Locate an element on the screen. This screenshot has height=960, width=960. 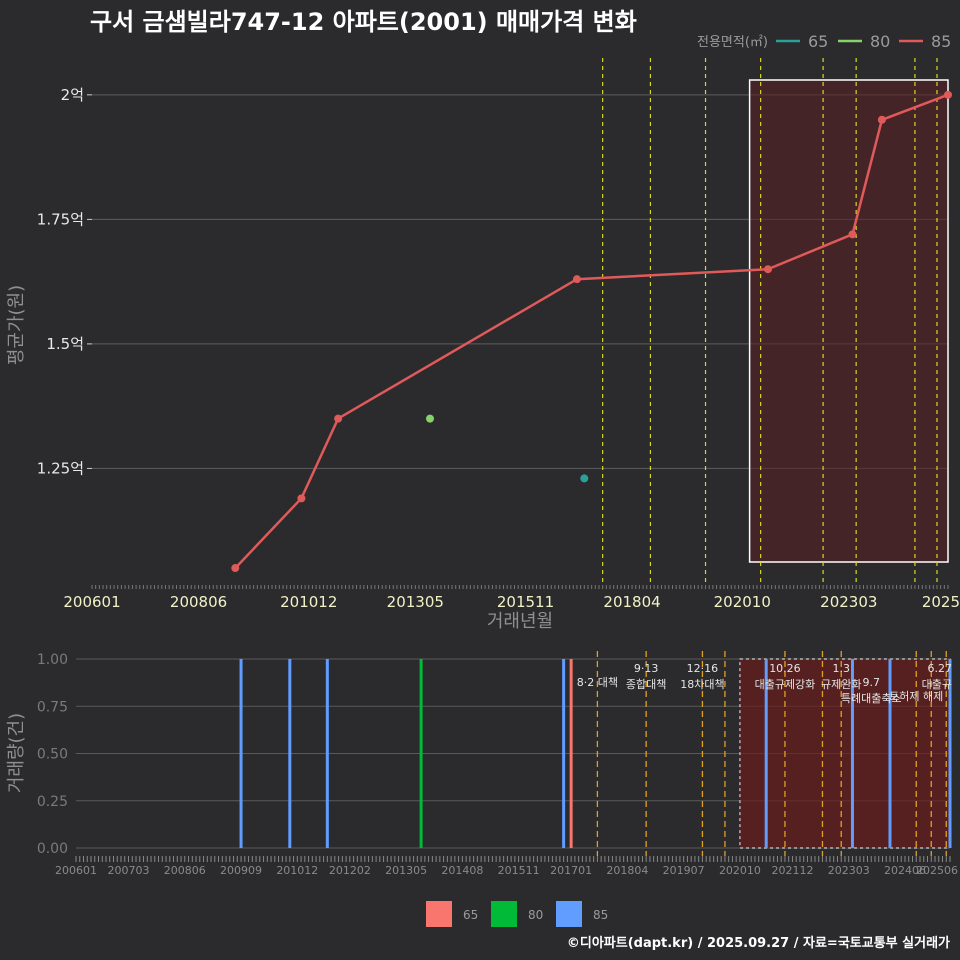
policy-annotation-7-0: 6.27 is located at coordinates (940, 668).